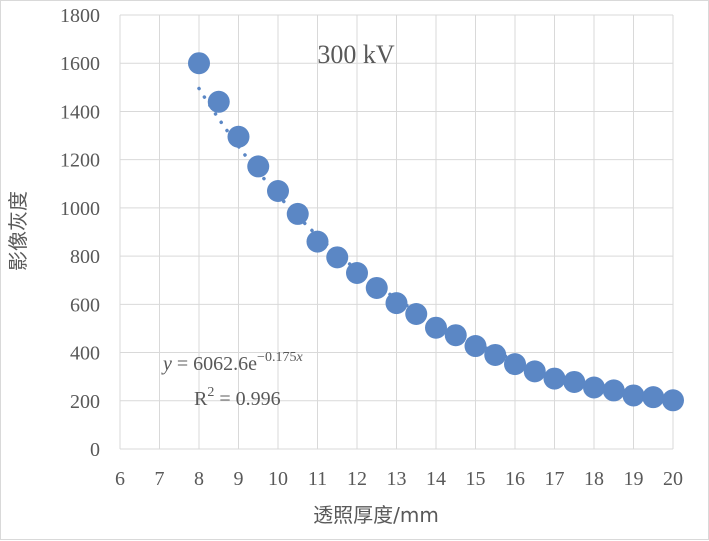 The image size is (709, 541). Describe the element at coordinates (634, 479) in the screenshot. I see `x-tick-label: 19` at that location.